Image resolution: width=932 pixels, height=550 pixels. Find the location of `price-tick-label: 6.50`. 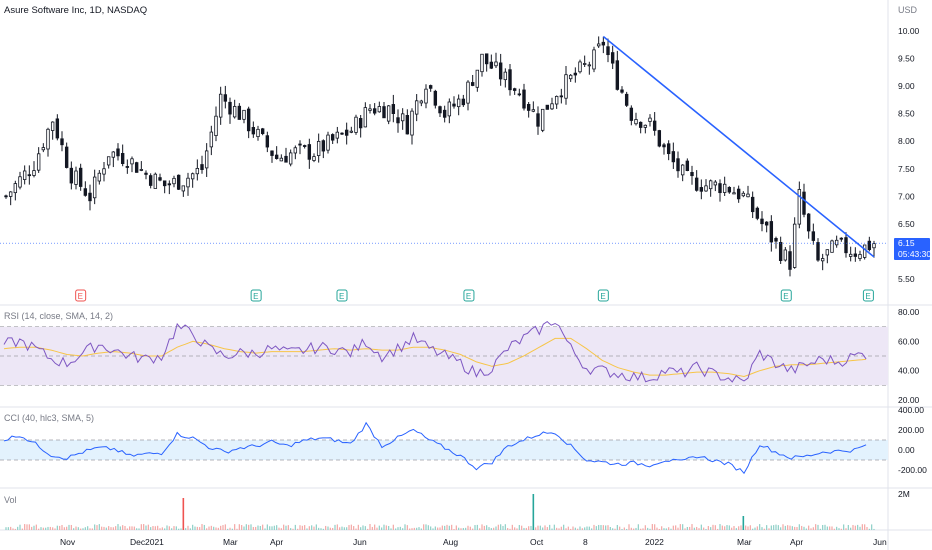

price-tick-label: 6.50 is located at coordinates (906, 224).